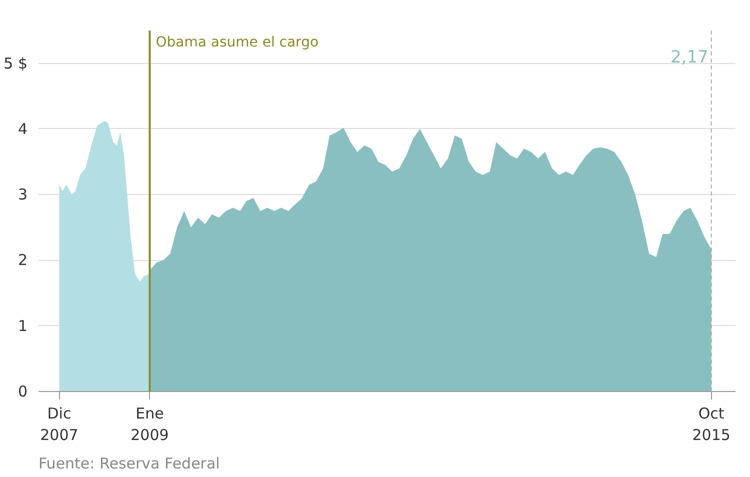 This screenshot has height=477, width=750. Describe the element at coordinates (23, 325) in the screenshot. I see `y-tick-label: 1` at that location.